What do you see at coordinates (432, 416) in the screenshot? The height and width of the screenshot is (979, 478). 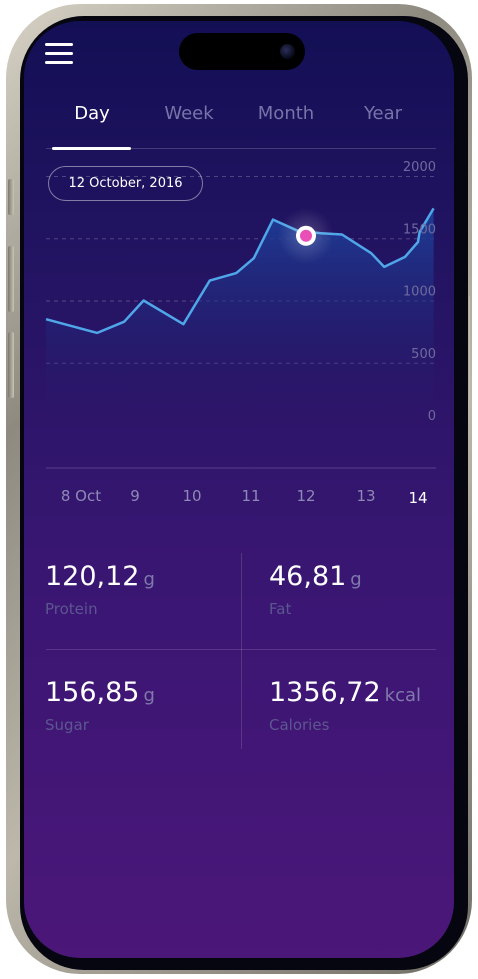 I see `y-tick-label: 0` at bounding box center [432, 416].